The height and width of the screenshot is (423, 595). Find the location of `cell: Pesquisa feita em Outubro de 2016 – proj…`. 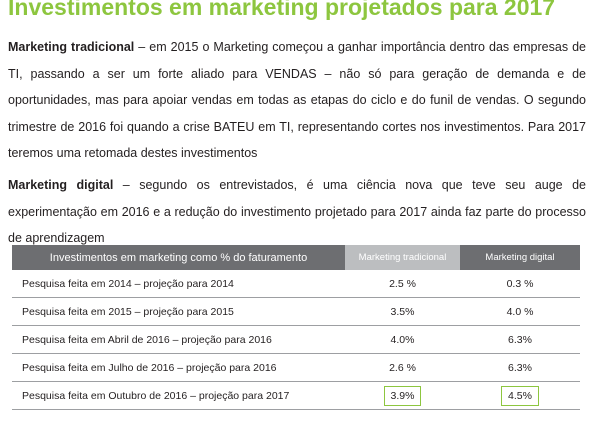

cell: Pesquisa feita em Outubro de 2016 – proj… is located at coordinates (178, 395).